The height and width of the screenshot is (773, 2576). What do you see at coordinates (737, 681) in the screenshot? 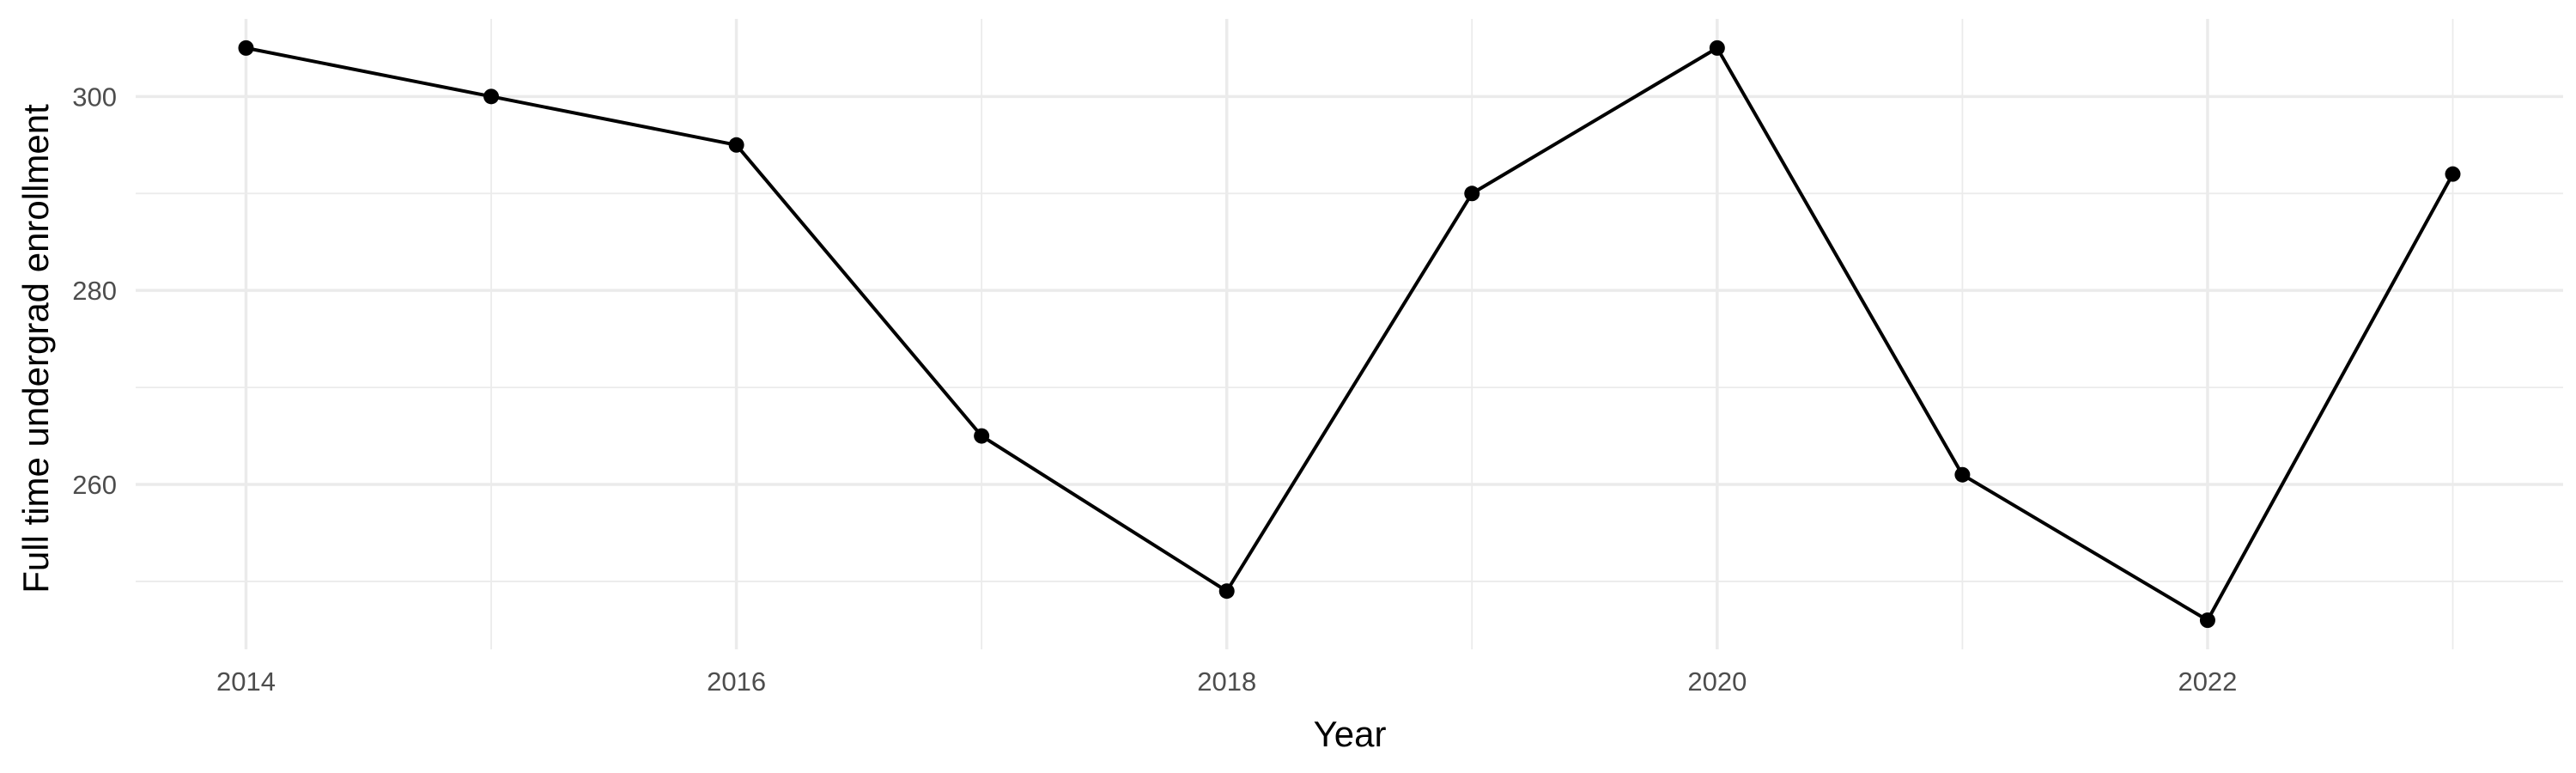
I see `x-tick-label: 2016` at bounding box center [737, 681].